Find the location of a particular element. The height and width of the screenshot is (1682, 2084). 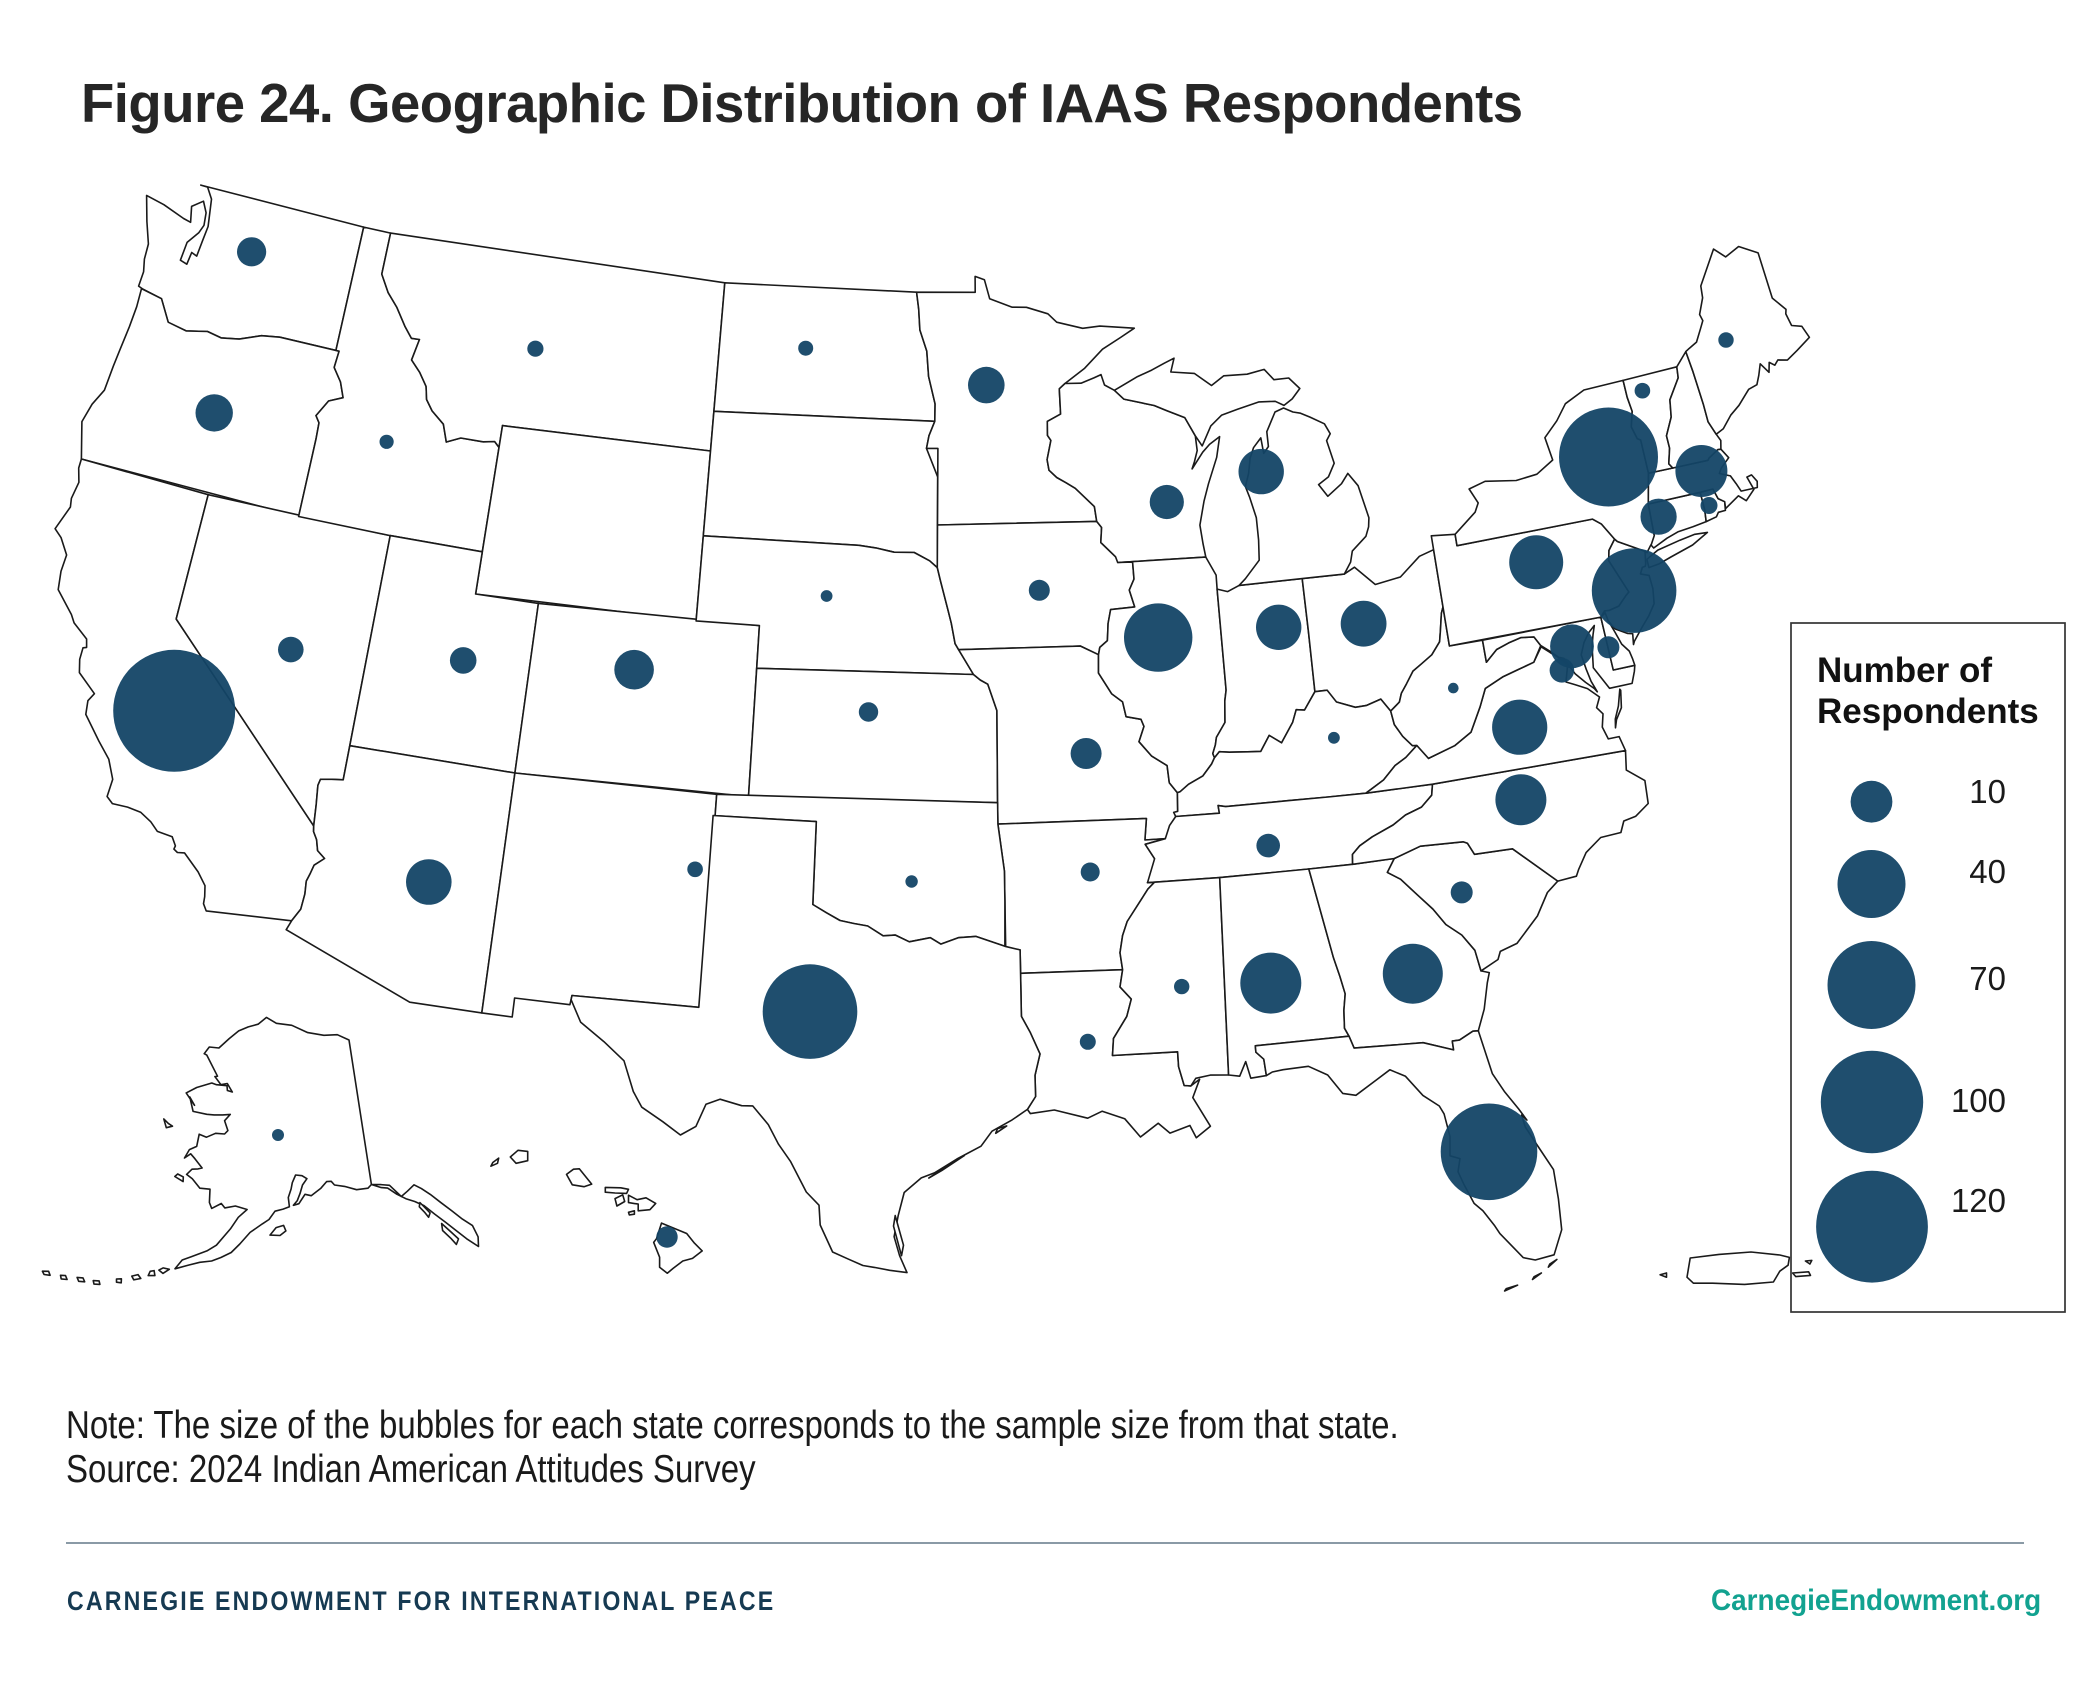

svg-text: 10 is located at coordinates (1987, 791).